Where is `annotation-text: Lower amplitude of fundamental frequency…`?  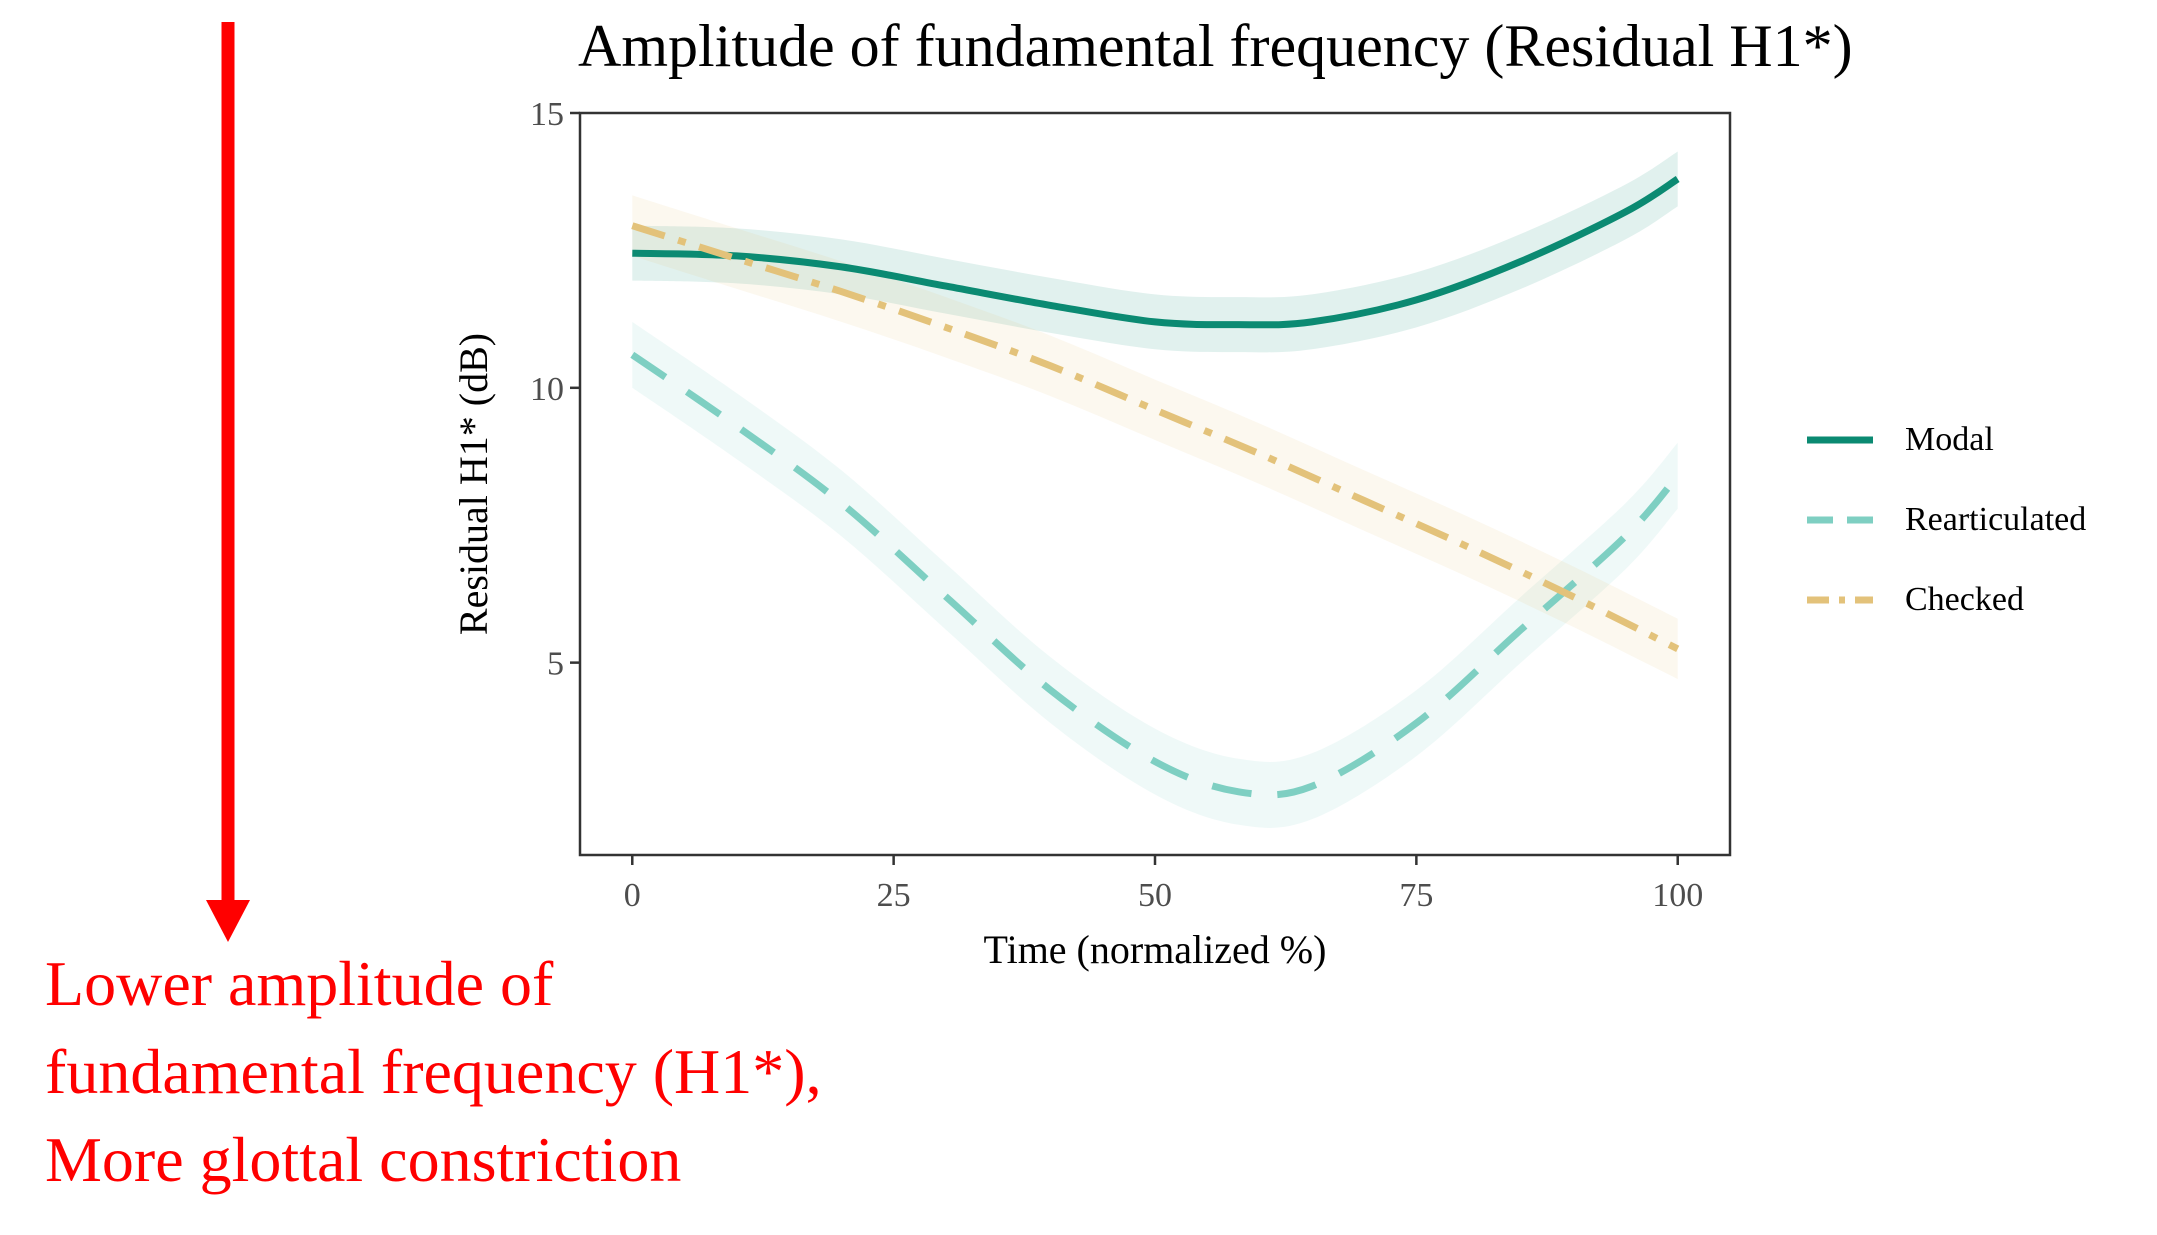
annotation-text: Lower amplitude of fundamental frequency… is located at coordinates (433, 1072).